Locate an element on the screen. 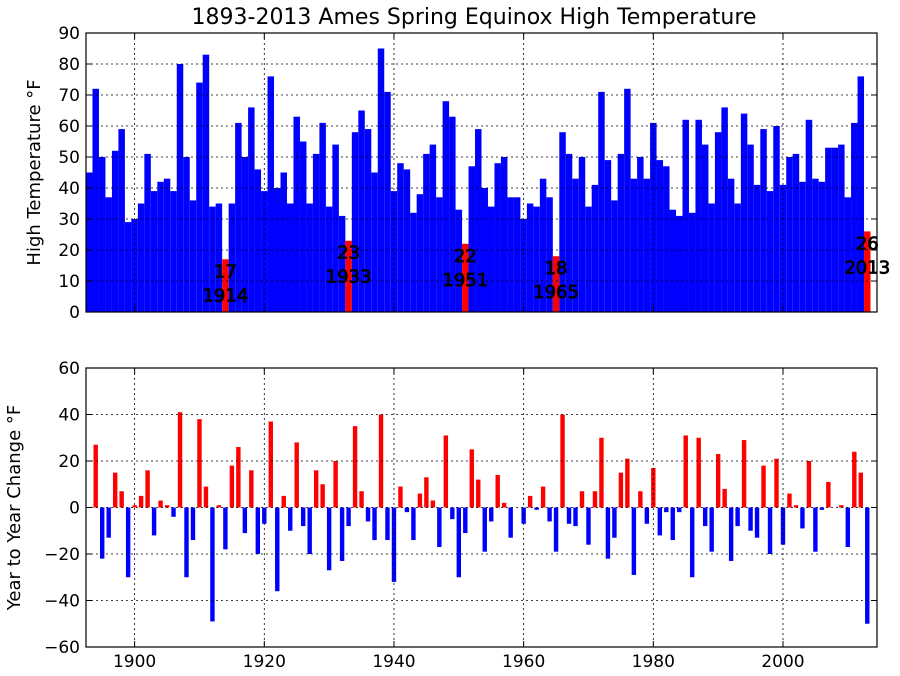  top-bar-1954 is located at coordinates (484, 250).